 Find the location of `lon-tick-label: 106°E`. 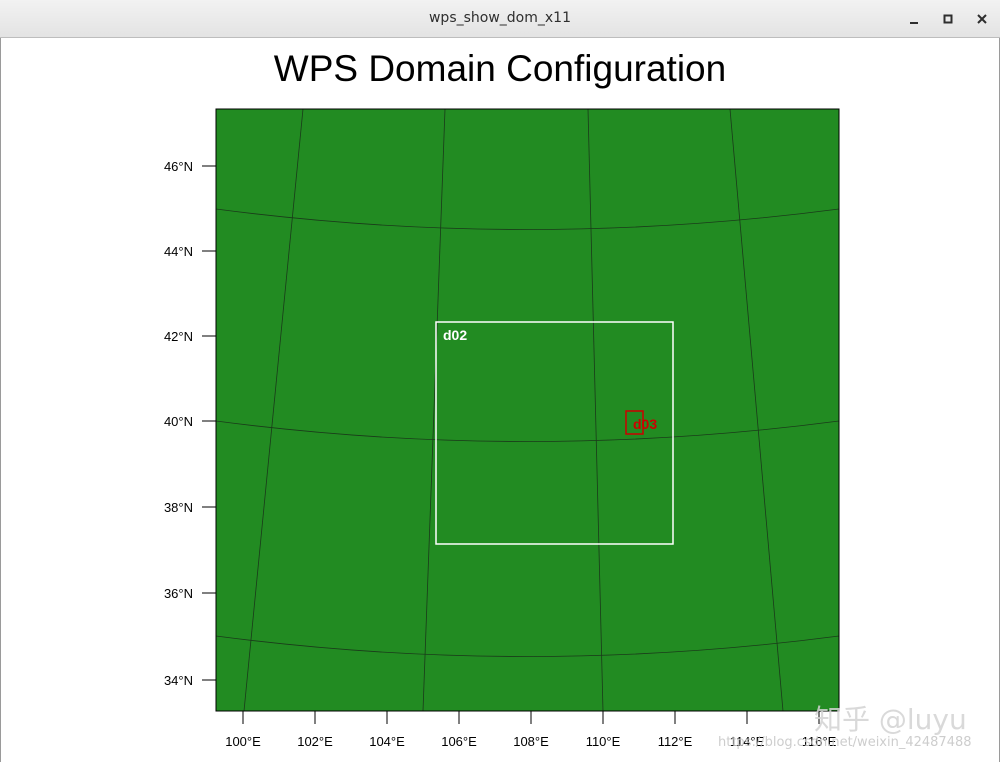

lon-tick-label: 106°E is located at coordinates (459, 741).